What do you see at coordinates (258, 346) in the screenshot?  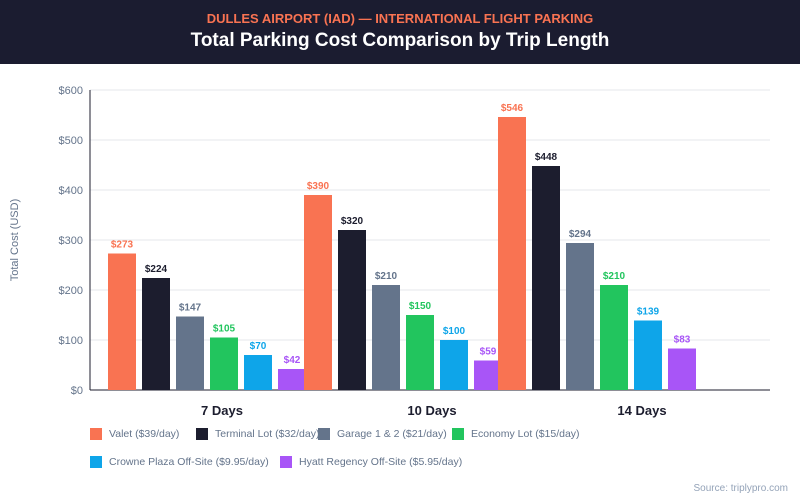 I see `bar-value-label: $70` at bounding box center [258, 346].